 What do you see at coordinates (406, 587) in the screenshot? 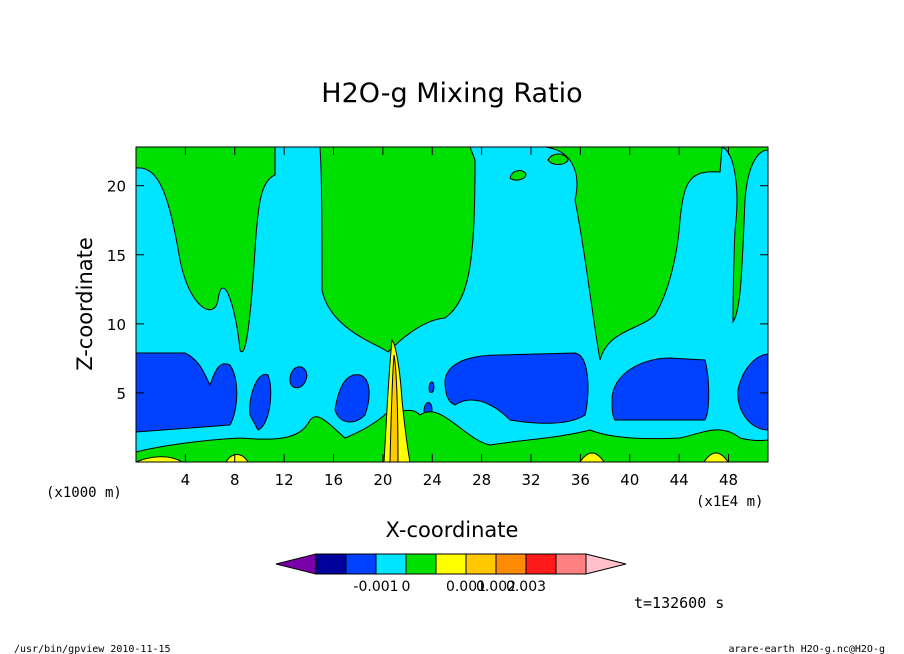
I see `colorbar-label: 0` at bounding box center [406, 587].